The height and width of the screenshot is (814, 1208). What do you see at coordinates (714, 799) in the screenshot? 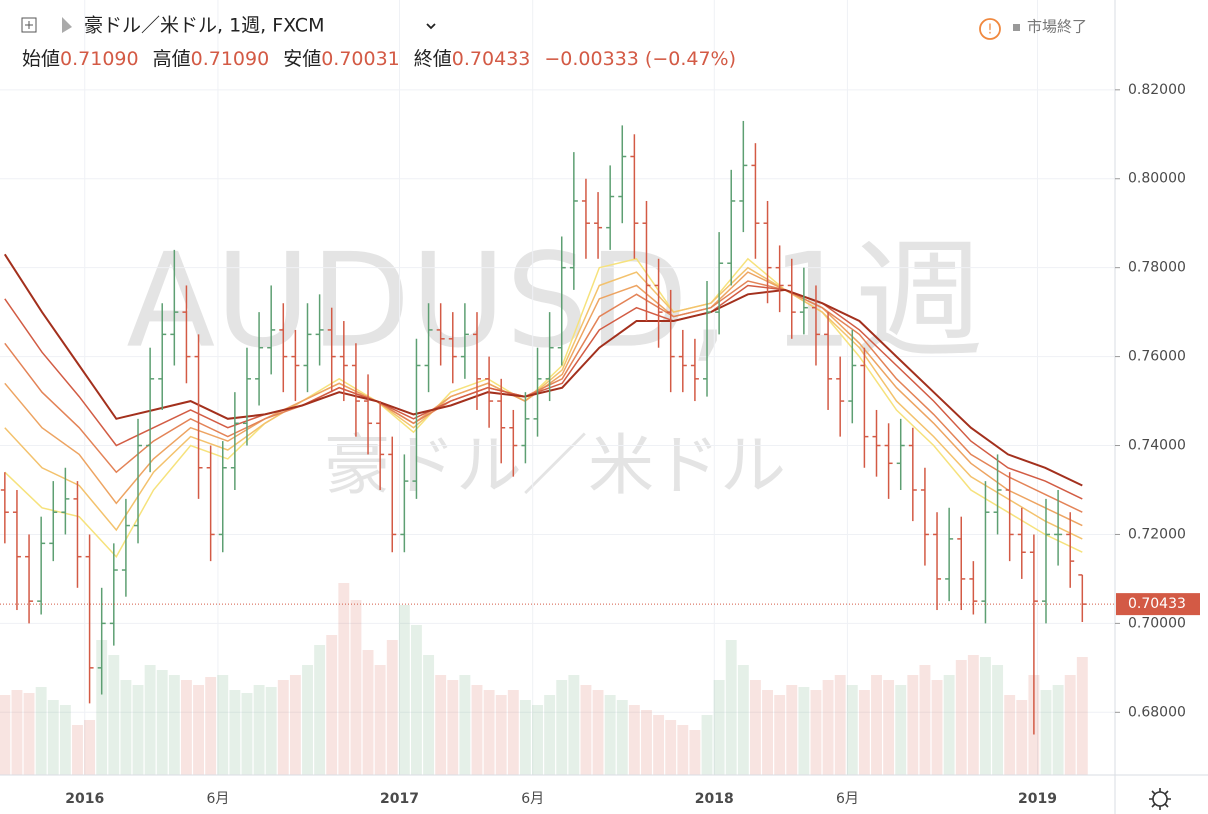
I see `x-tick-label: 2018` at bounding box center [714, 799].